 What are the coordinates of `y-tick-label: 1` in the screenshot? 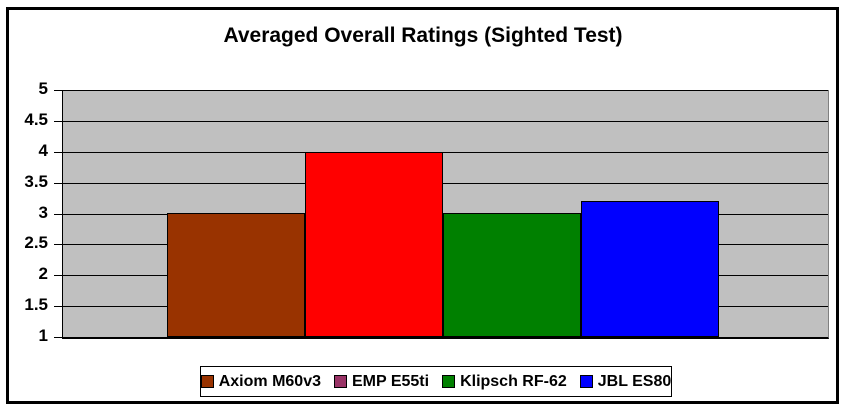 It's located at (43, 336).